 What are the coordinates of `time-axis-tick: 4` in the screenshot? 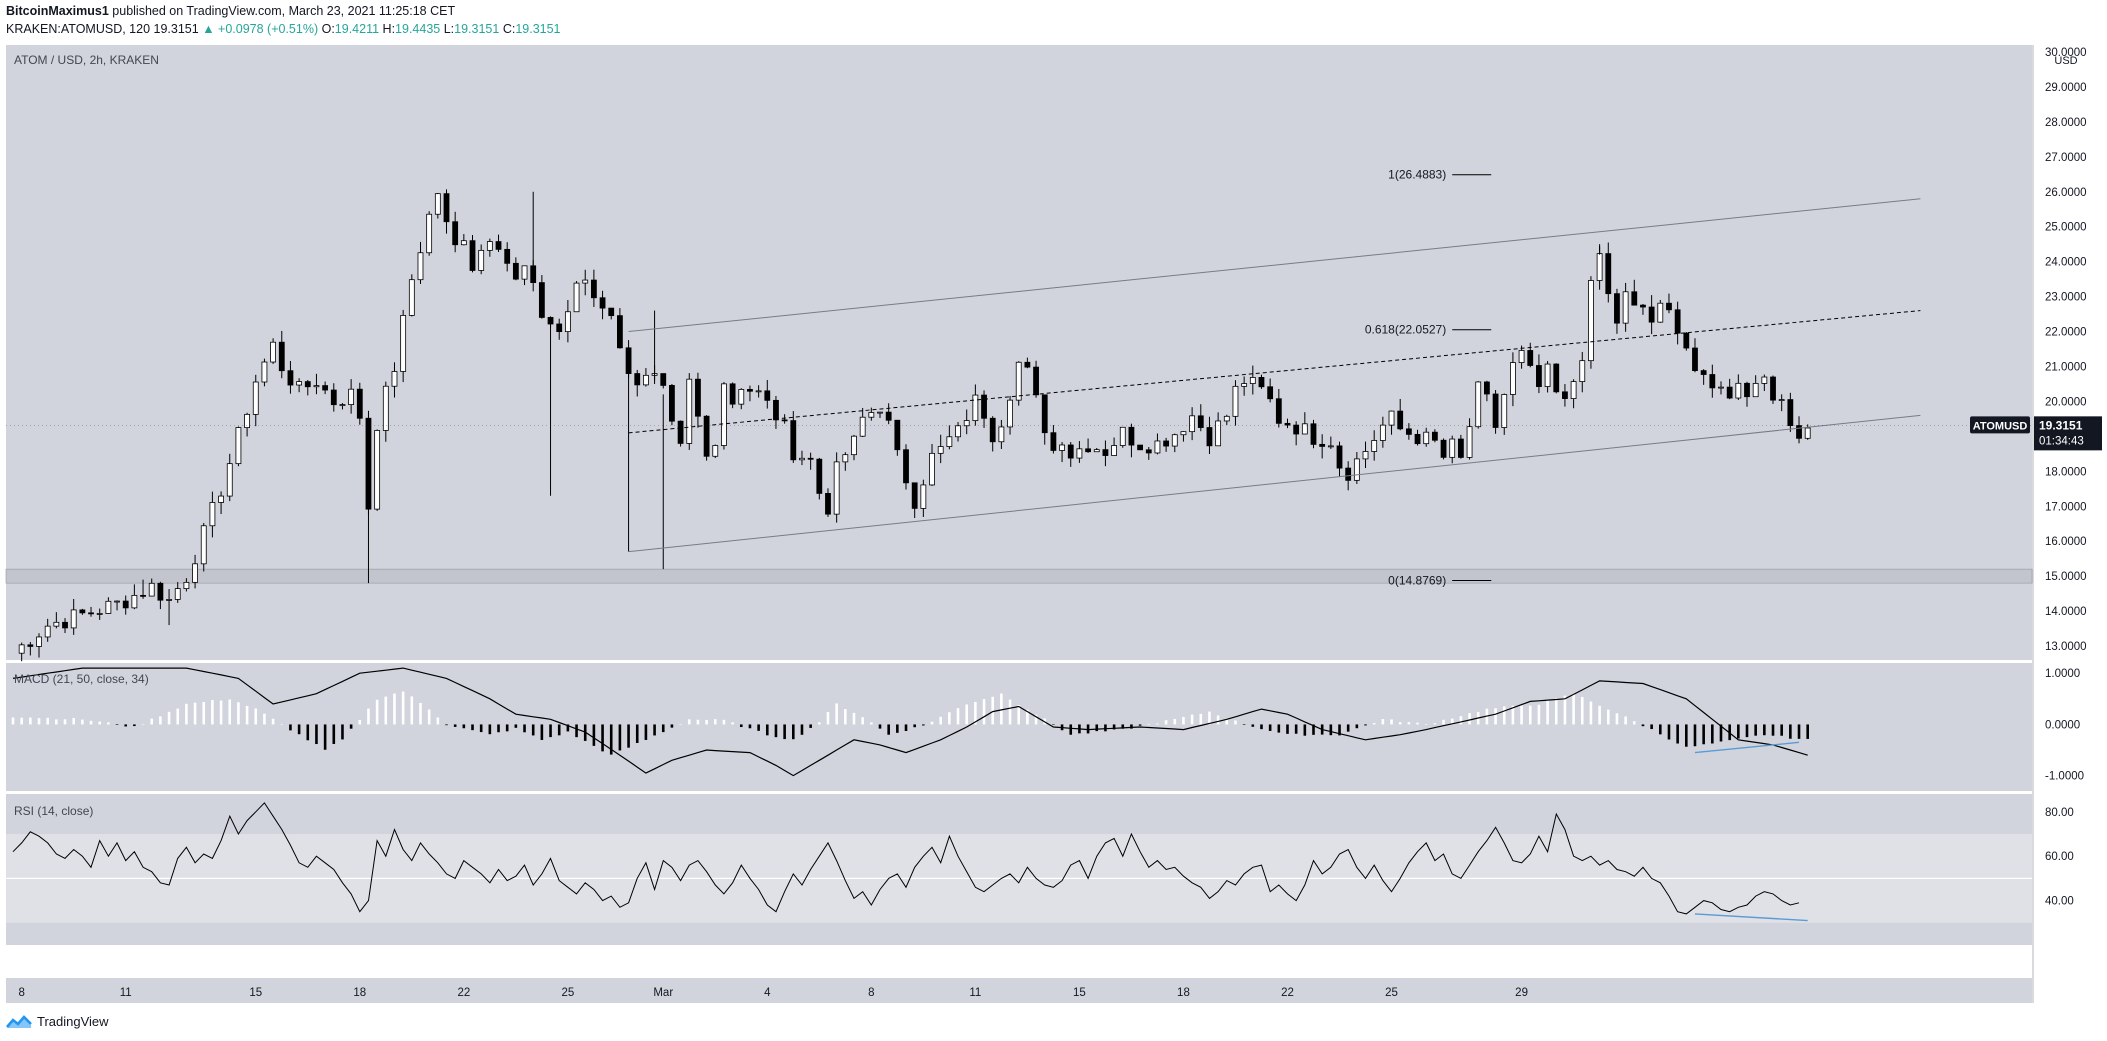 It's located at (767, 993).